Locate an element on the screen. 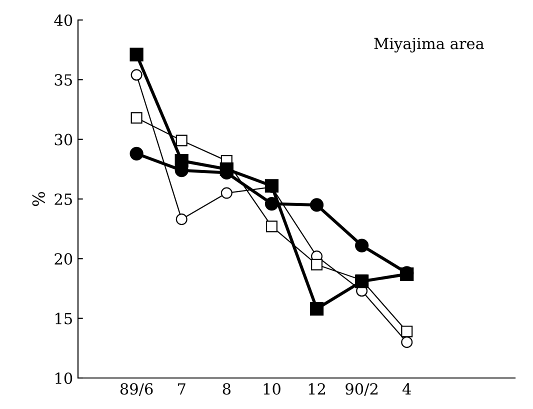 The width and height of the screenshot is (533, 409). x-tick-label: 12 is located at coordinates (316, 388).